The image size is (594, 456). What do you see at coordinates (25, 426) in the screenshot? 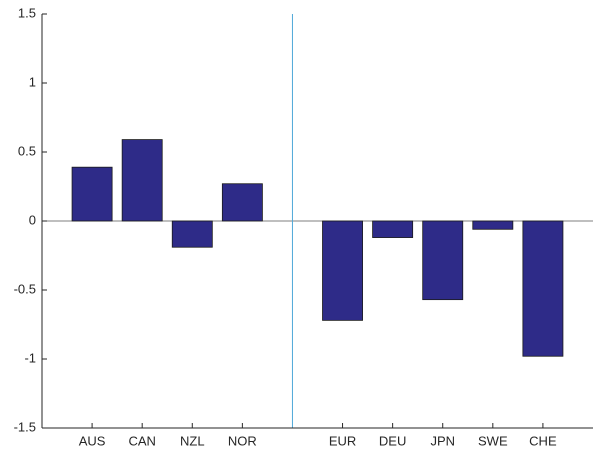
I see `y-tick-label: -1.5` at bounding box center [25, 426].